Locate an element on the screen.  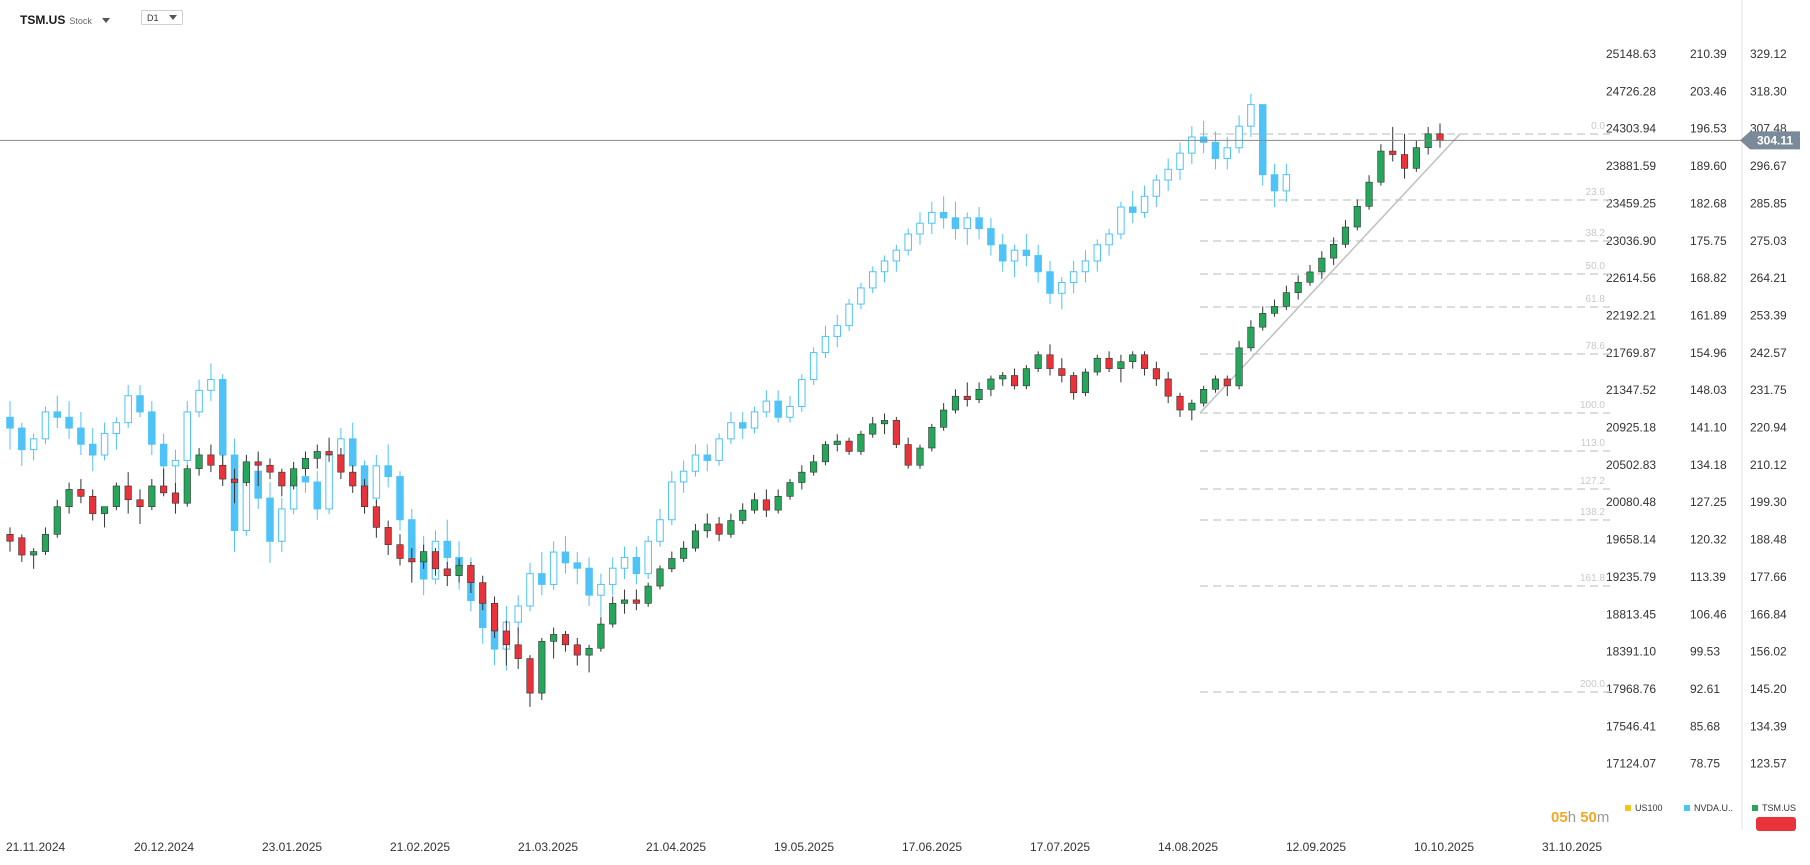
axis-label-tsm: 264.21 is located at coordinates (1768, 278).